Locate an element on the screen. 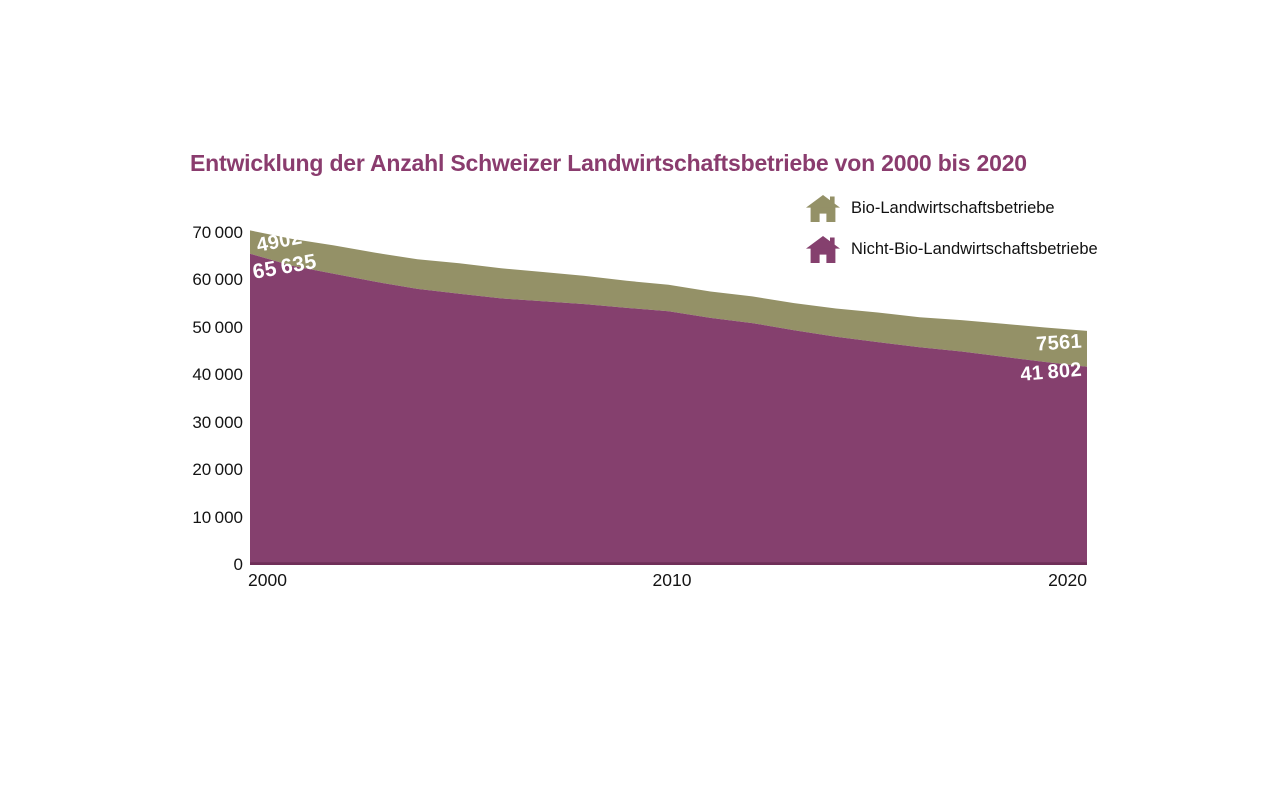  legend-item-nonbio: Nicht-Bio-Landwirtschaftsbetriebe is located at coordinates (952, 249).